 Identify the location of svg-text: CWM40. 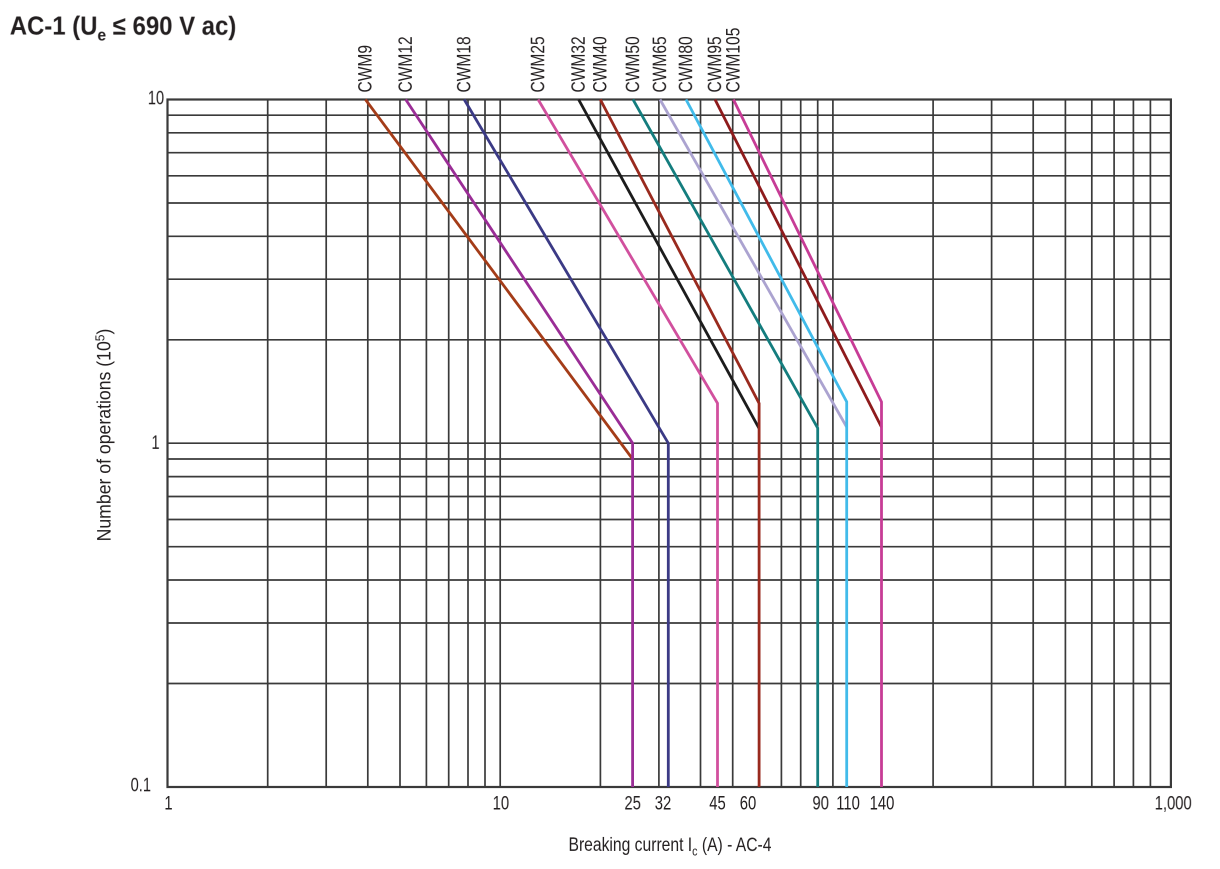
(600, 64).